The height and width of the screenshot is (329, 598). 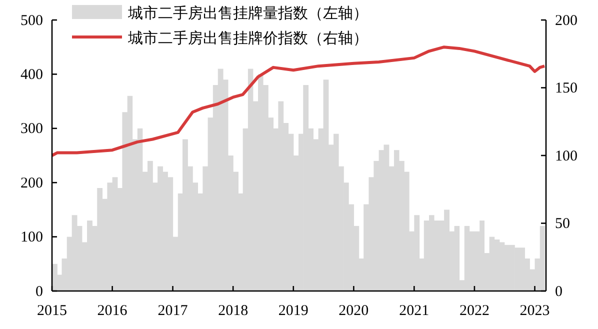 I want to click on x-tick-label: 2021, so click(x=414, y=311).